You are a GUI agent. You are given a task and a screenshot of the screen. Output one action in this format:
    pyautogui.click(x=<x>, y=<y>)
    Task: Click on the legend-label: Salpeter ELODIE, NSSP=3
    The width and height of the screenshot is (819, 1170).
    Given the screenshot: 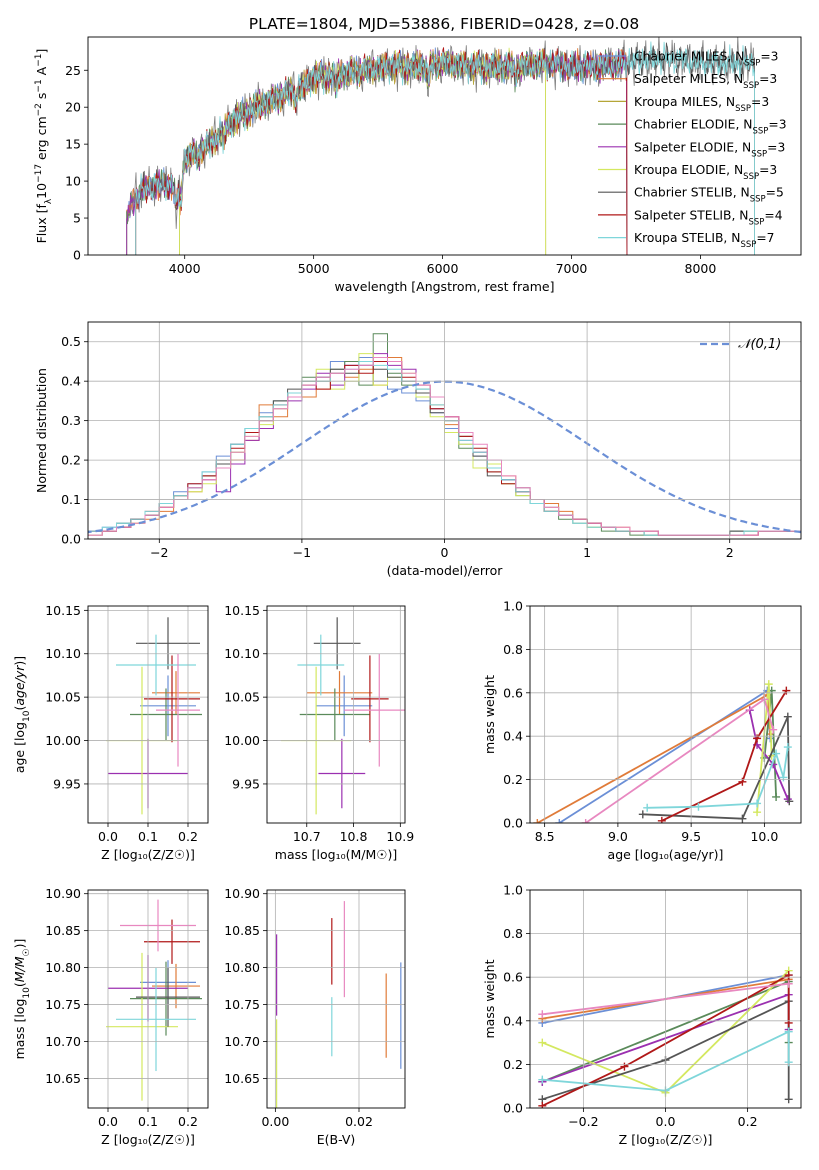 What is the action you would take?
    pyautogui.click(x=709, y=149)
    